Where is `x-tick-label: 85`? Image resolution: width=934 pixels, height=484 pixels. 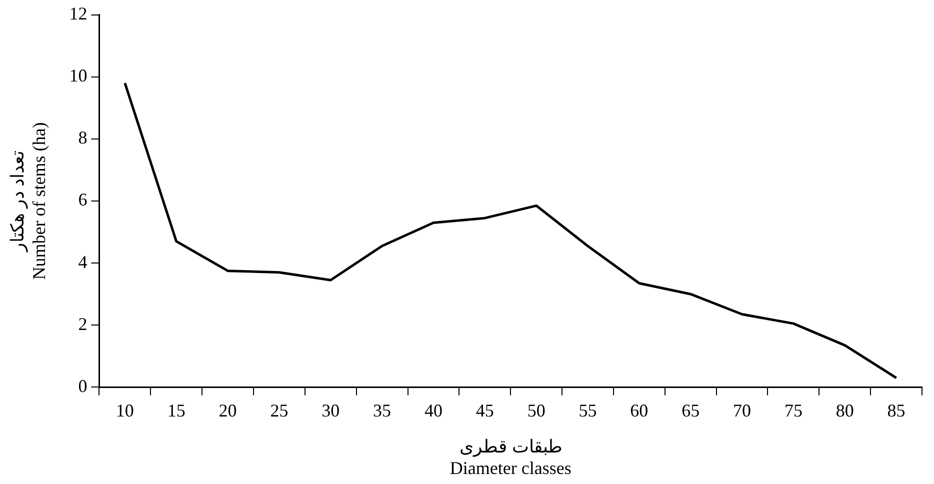
x-tick-label: 85 is located at coordinates (896, 410).